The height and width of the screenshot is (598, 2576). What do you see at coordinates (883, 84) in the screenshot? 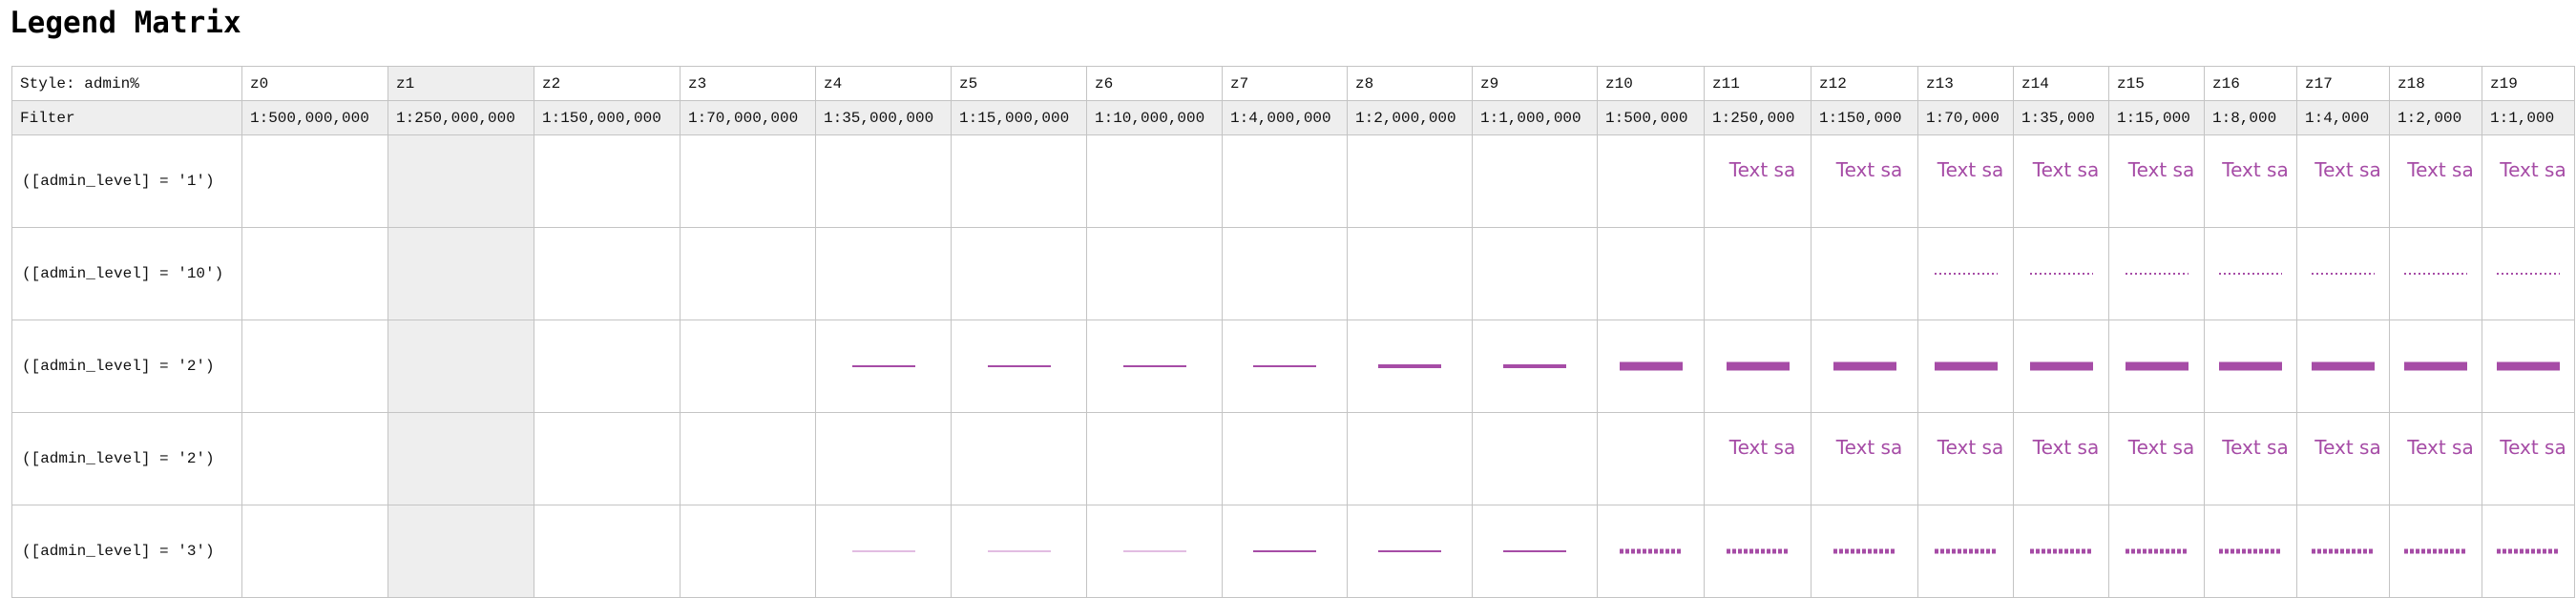
I see `zoom-header-z4: z4` at bounding box center [883, 84].